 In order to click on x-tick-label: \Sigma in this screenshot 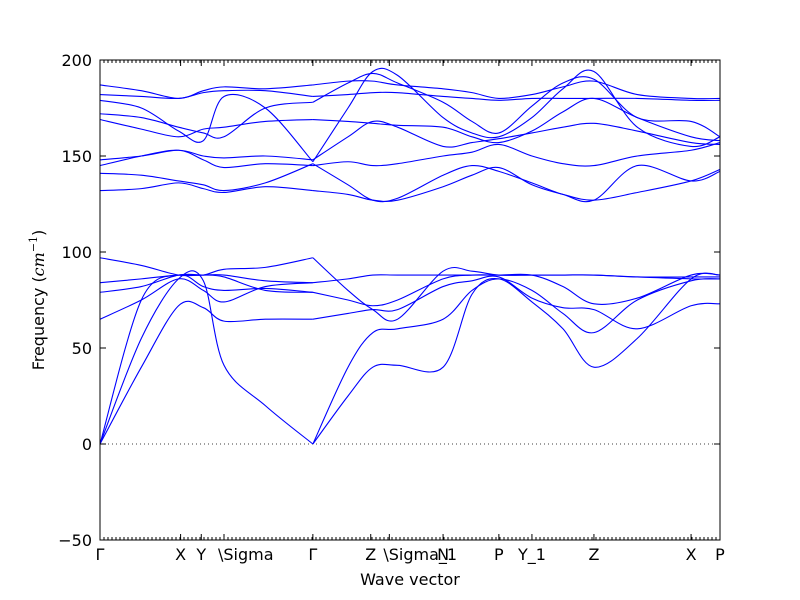, I will do `click(246, 554)`.